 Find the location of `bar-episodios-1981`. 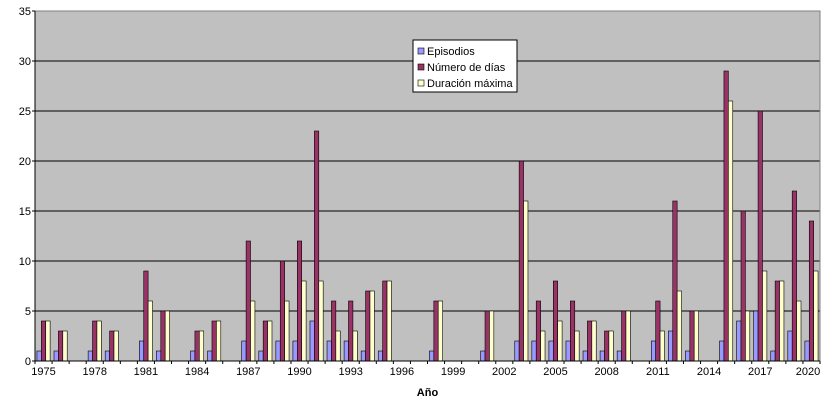

bar-episodios-1981 is located at coordinates (142, 351).